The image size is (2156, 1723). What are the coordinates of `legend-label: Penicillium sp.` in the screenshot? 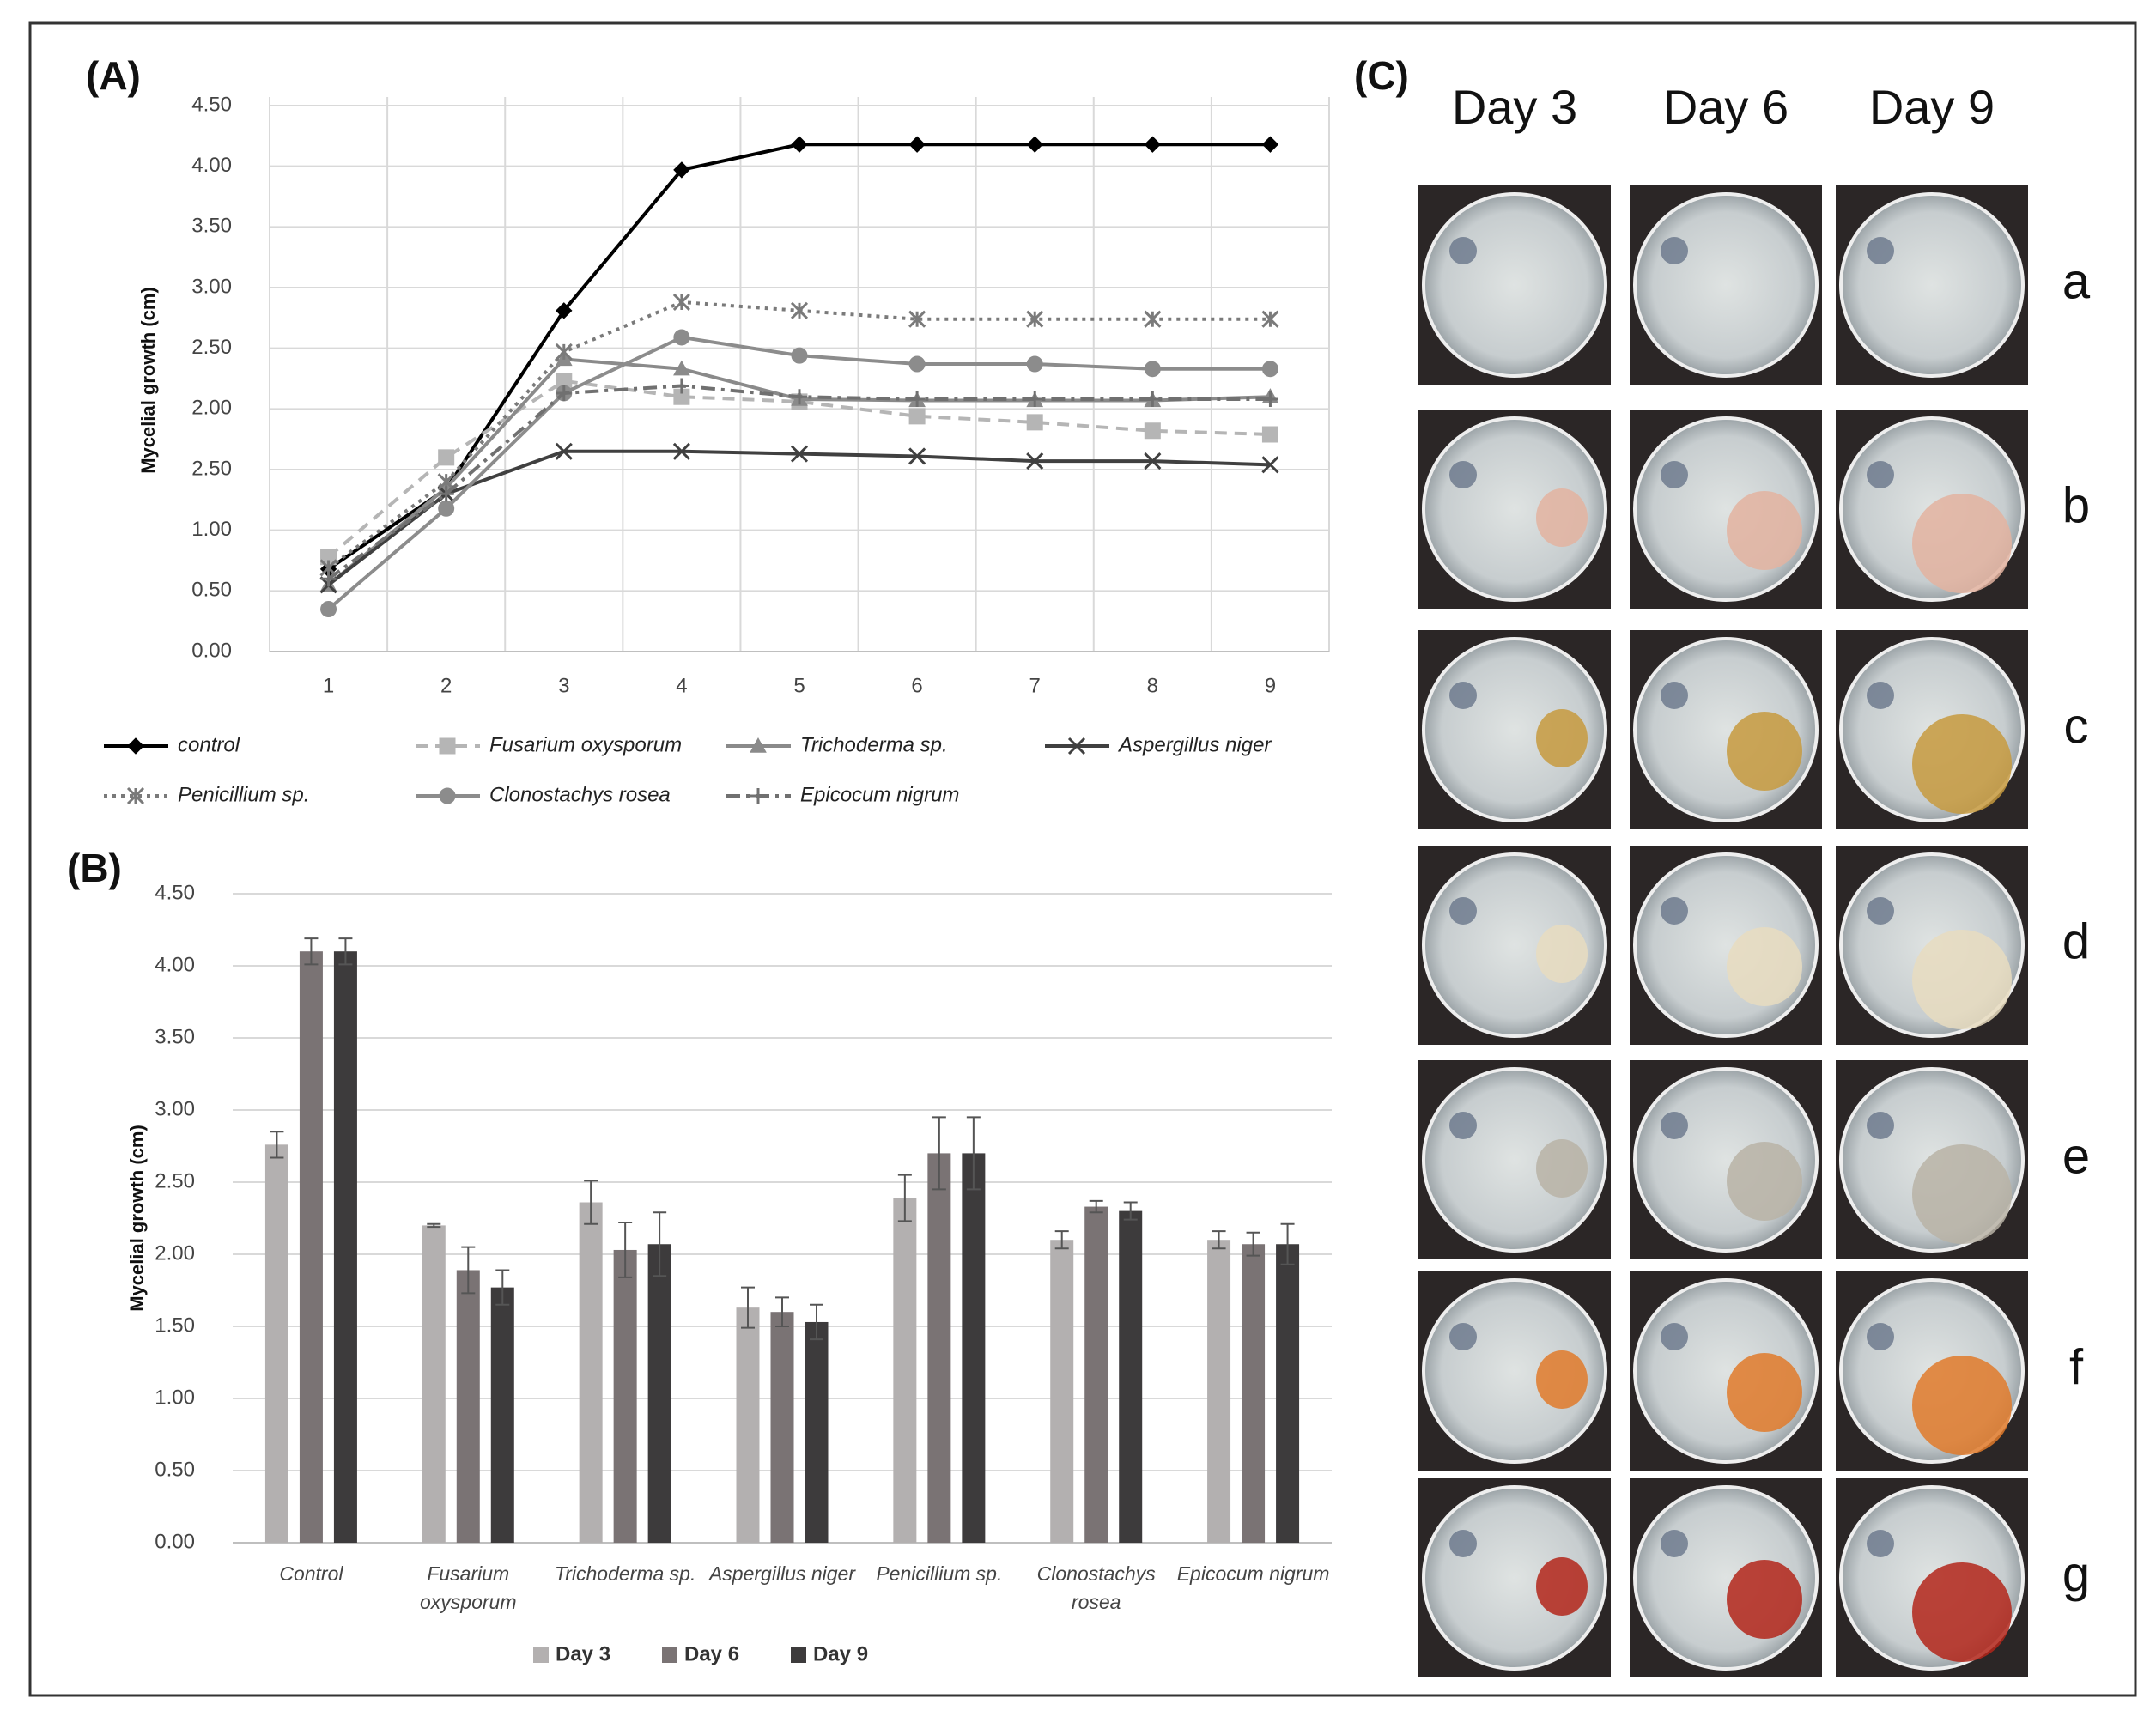 It's located at (243, 794).